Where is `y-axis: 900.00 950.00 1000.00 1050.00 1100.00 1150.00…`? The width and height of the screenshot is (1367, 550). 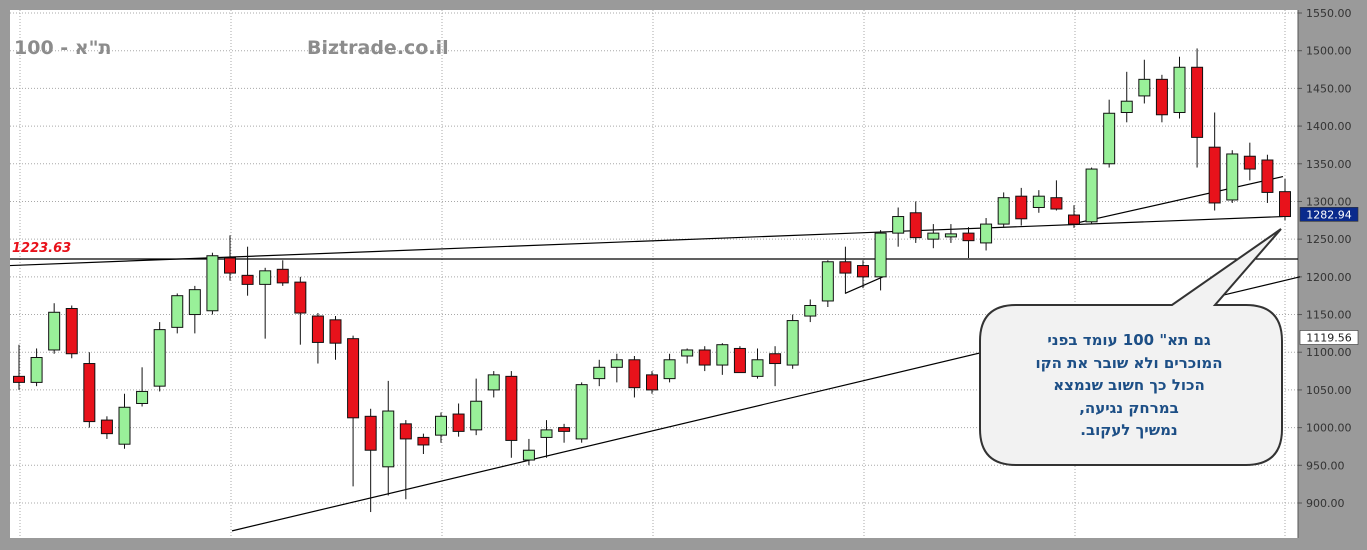
y-axis: 900.00 950.00 1000.00 1050.00 1100.00 1150.00… is located at coordinates (1324, 272).